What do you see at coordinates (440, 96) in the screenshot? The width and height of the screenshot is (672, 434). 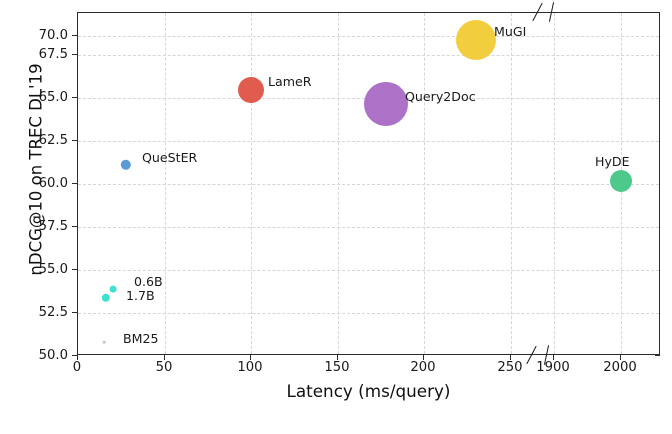 I see `data-point-label-query2doc: Query2Doc` at bounding box center [440, 96].